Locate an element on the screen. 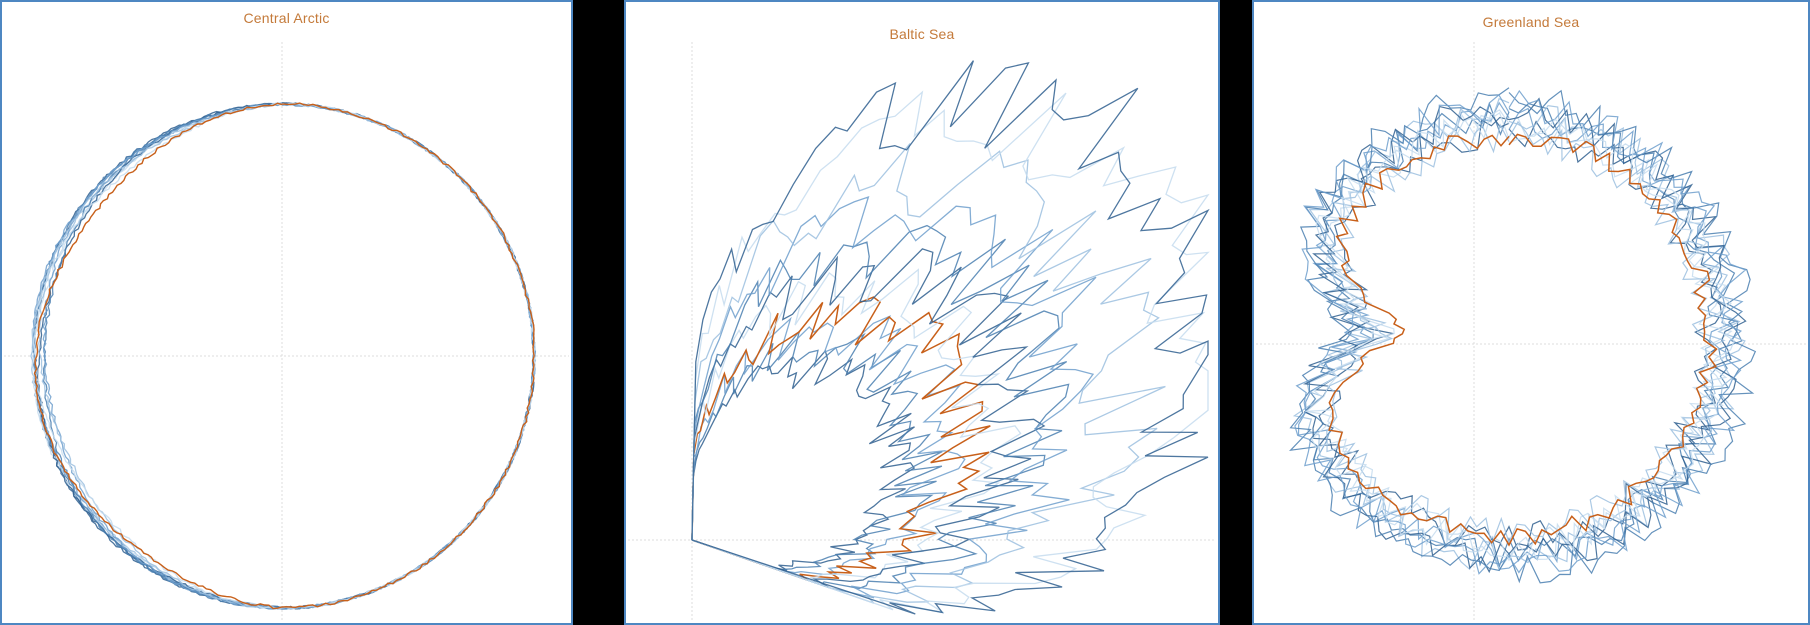 This screenshot has width=1810, height=625. chart-title: Greenland Sea is located at coordinates (1531, 22).